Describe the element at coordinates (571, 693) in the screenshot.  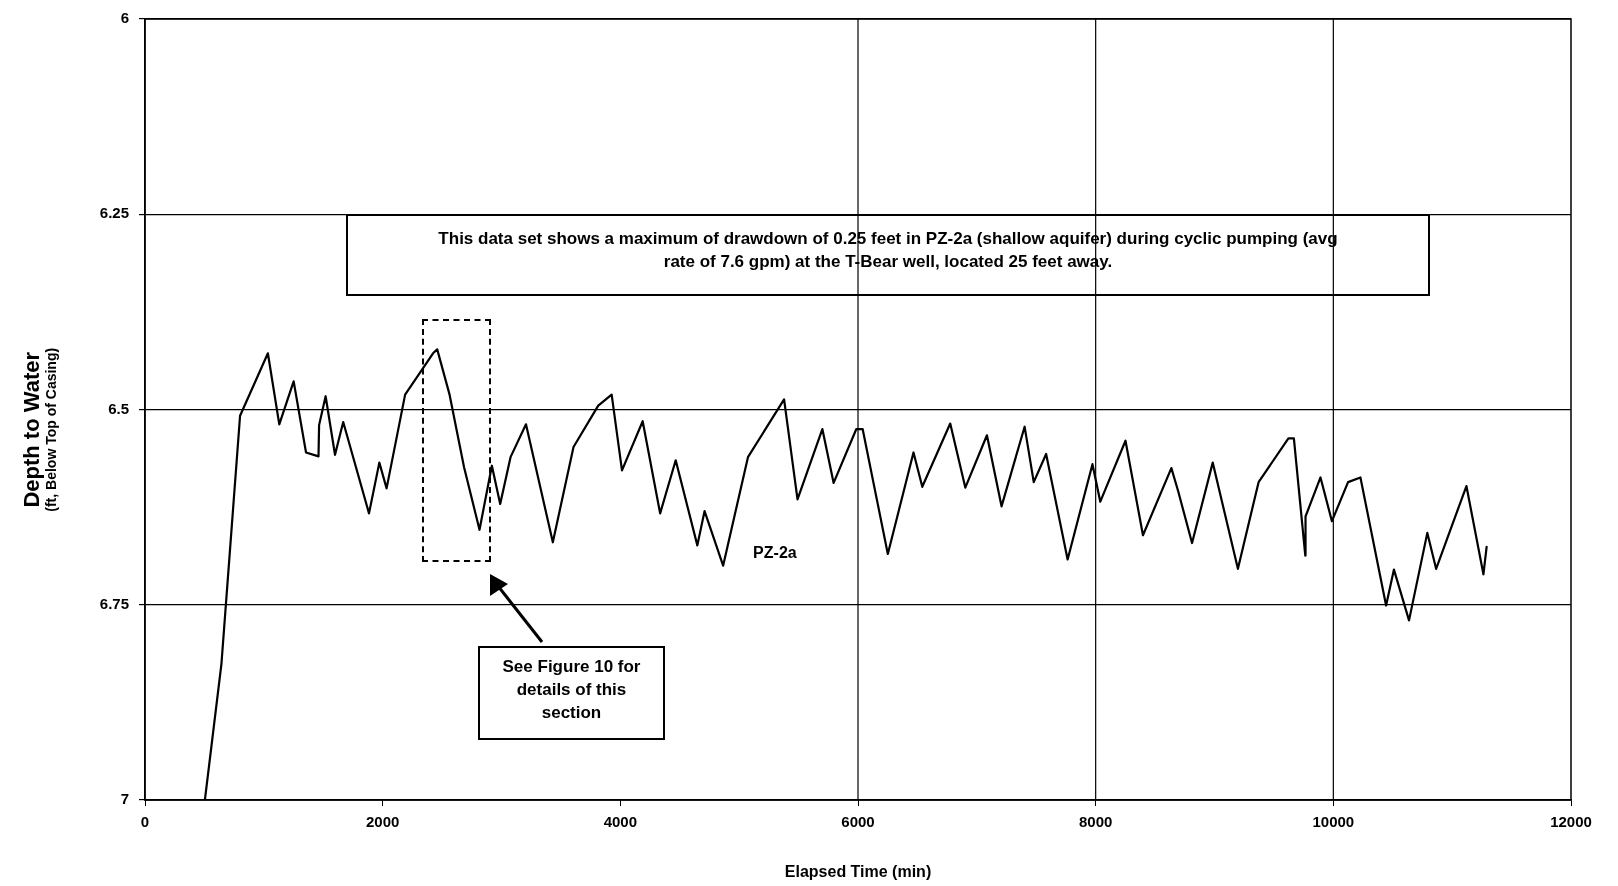
I see `annotation: See Figure 10 for details of this section` at that location.